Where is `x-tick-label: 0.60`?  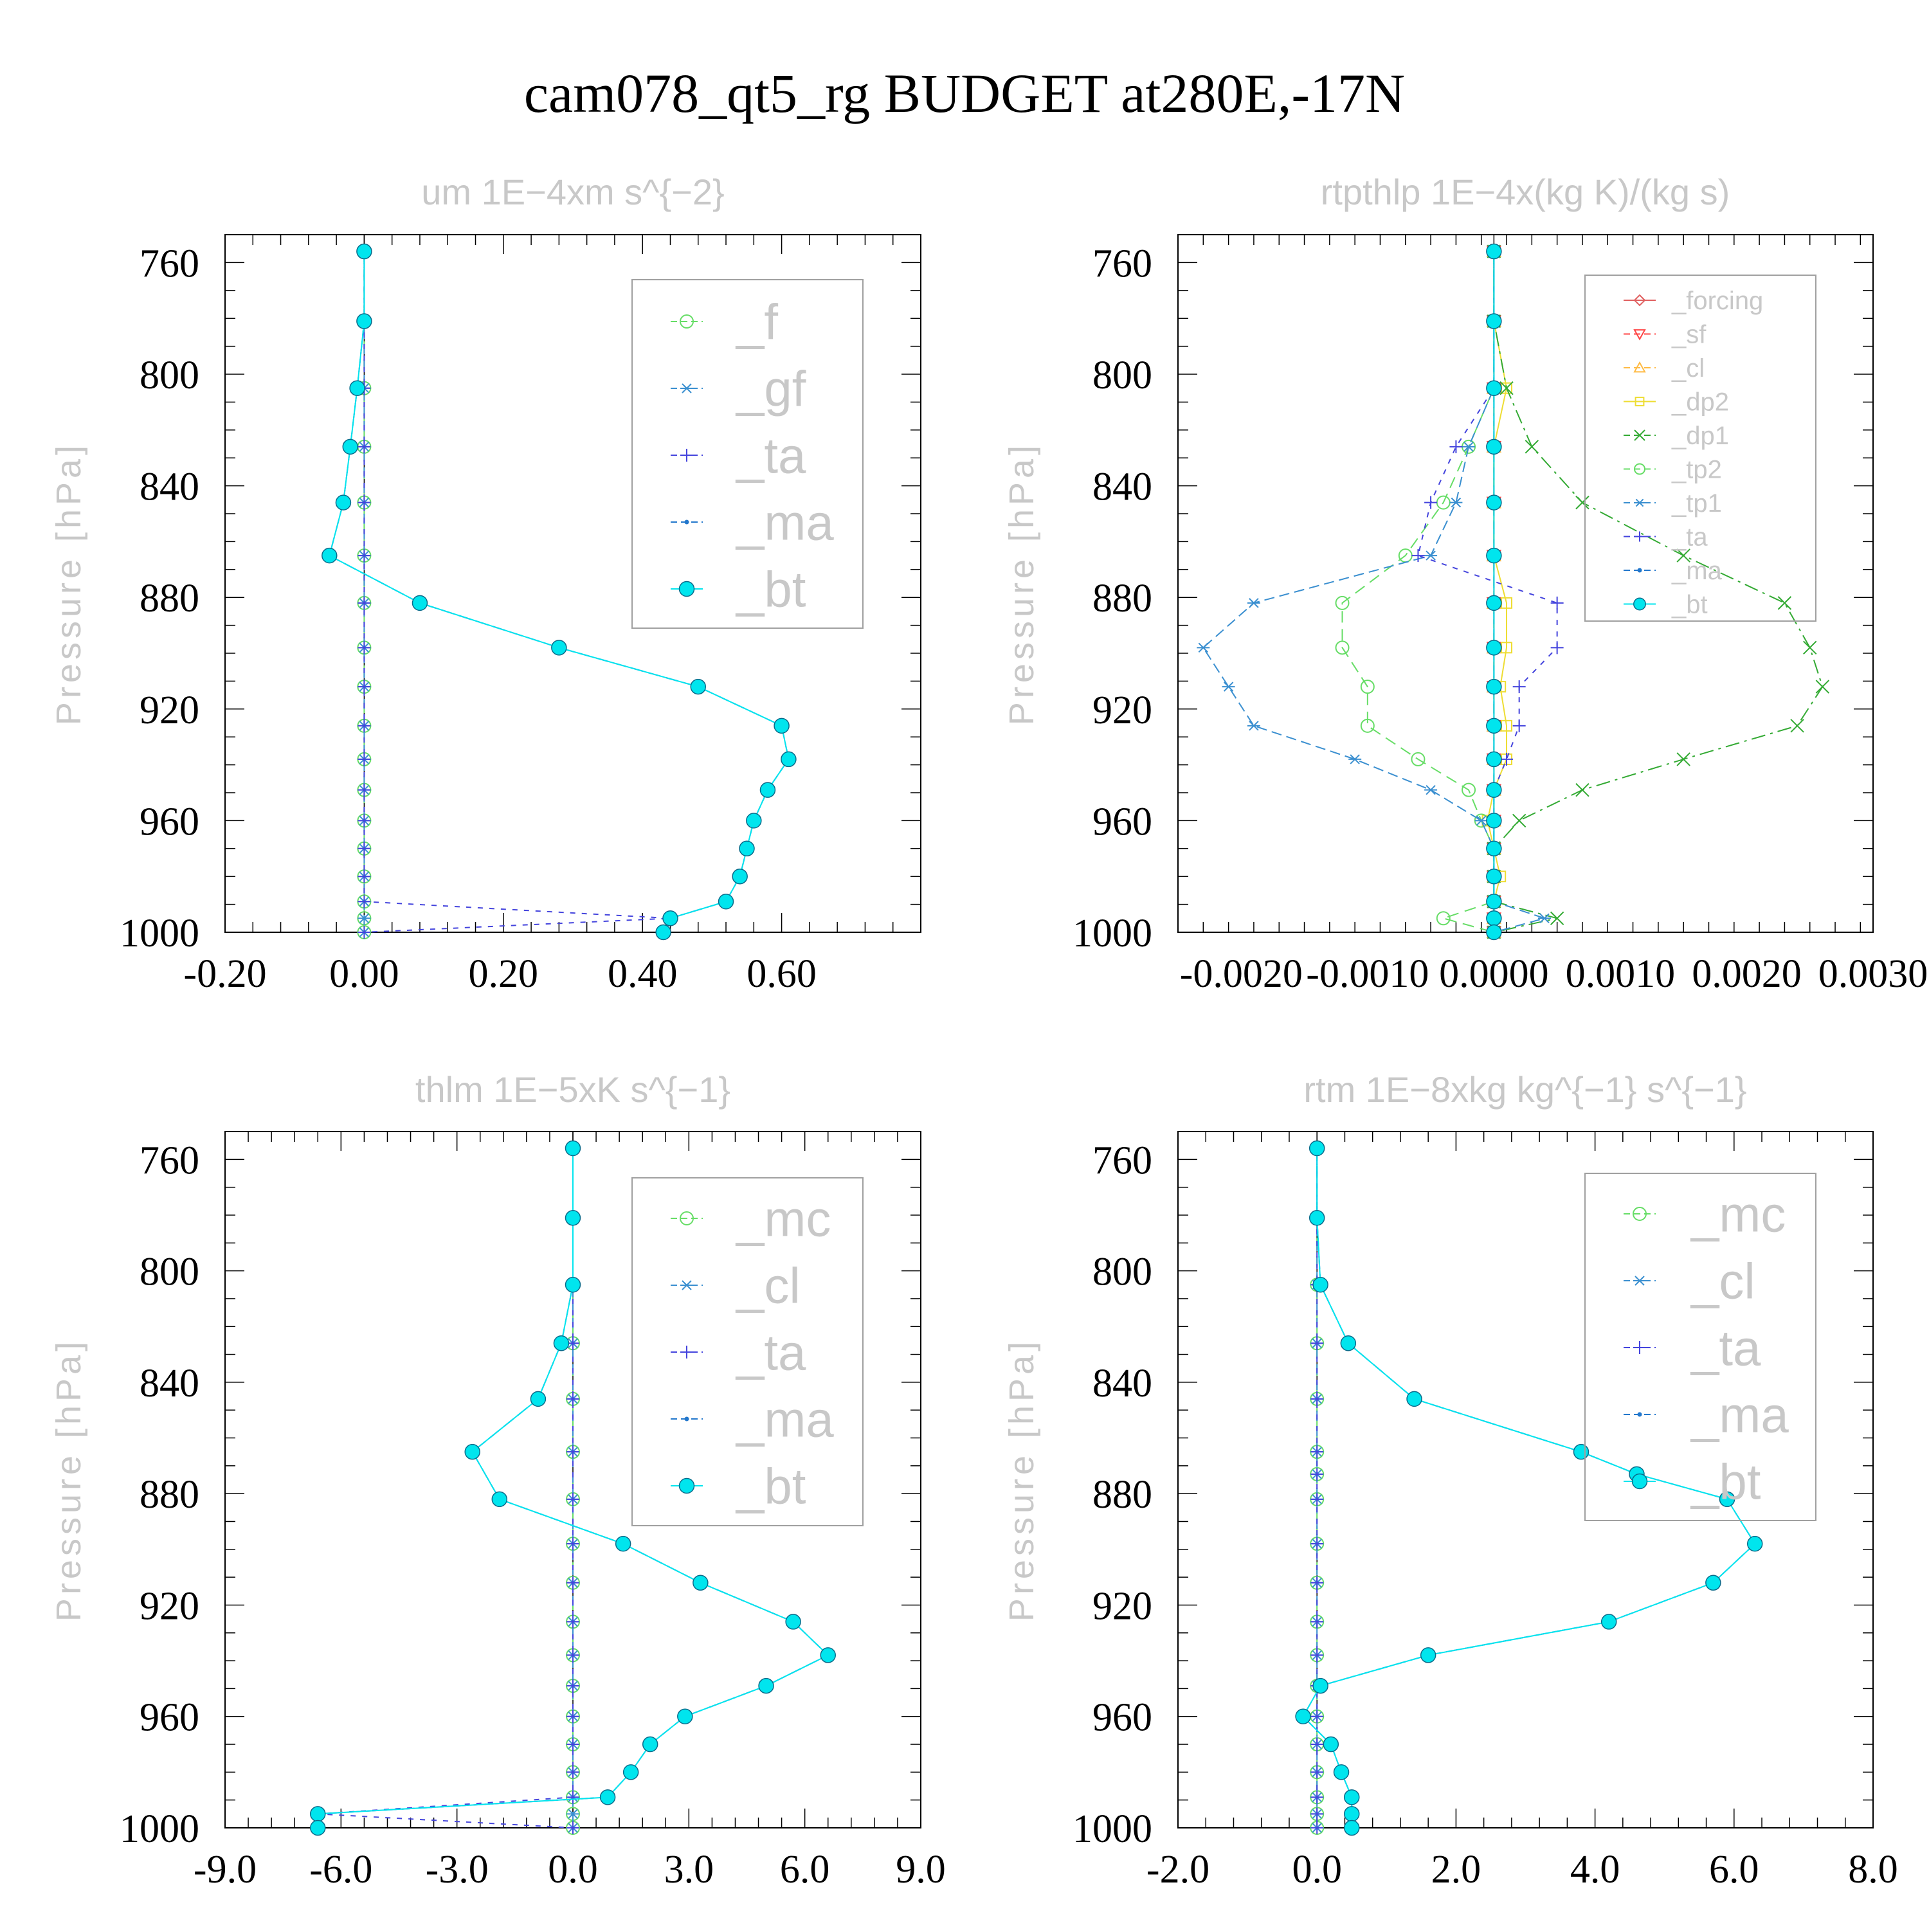 x-tick-label: 0.60 is located at coordinates (782, 974).